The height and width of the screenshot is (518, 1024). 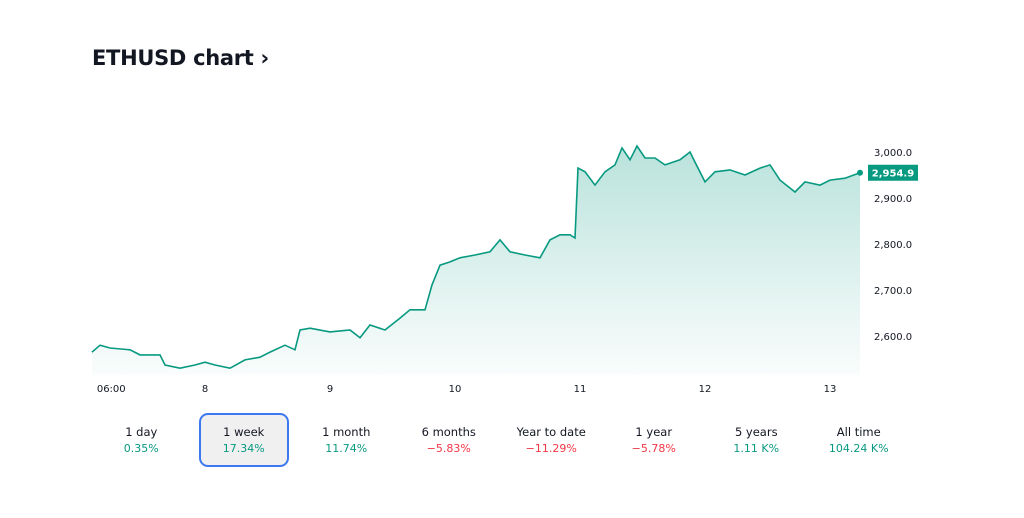 I want to click on period-button-1-week: 1 week 17.34%, so click(x=243, y=440).